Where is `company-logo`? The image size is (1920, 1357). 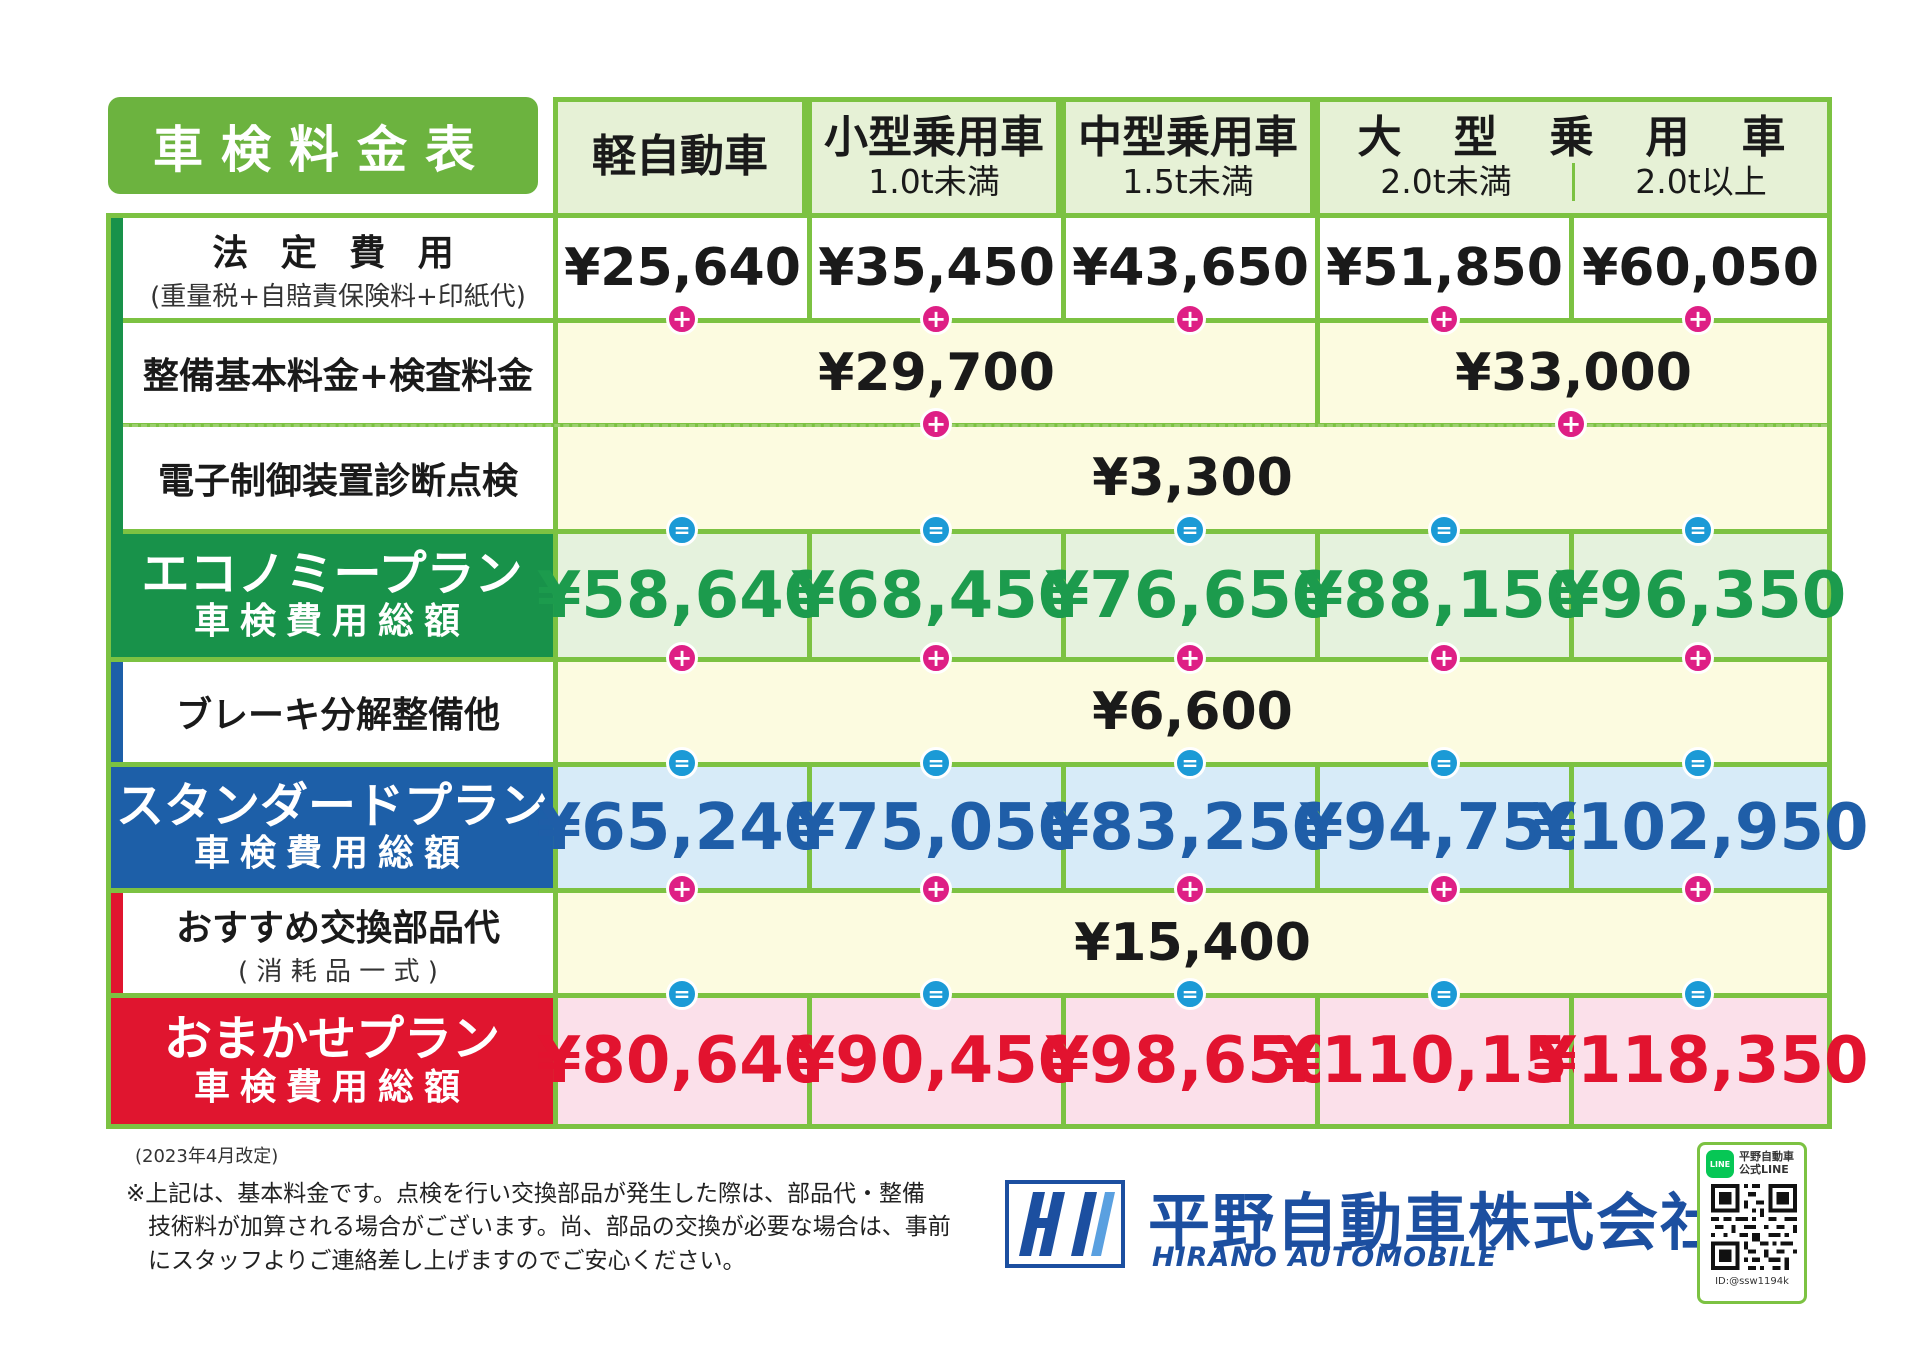 company-logo is located at coordinates (1065, 1224).